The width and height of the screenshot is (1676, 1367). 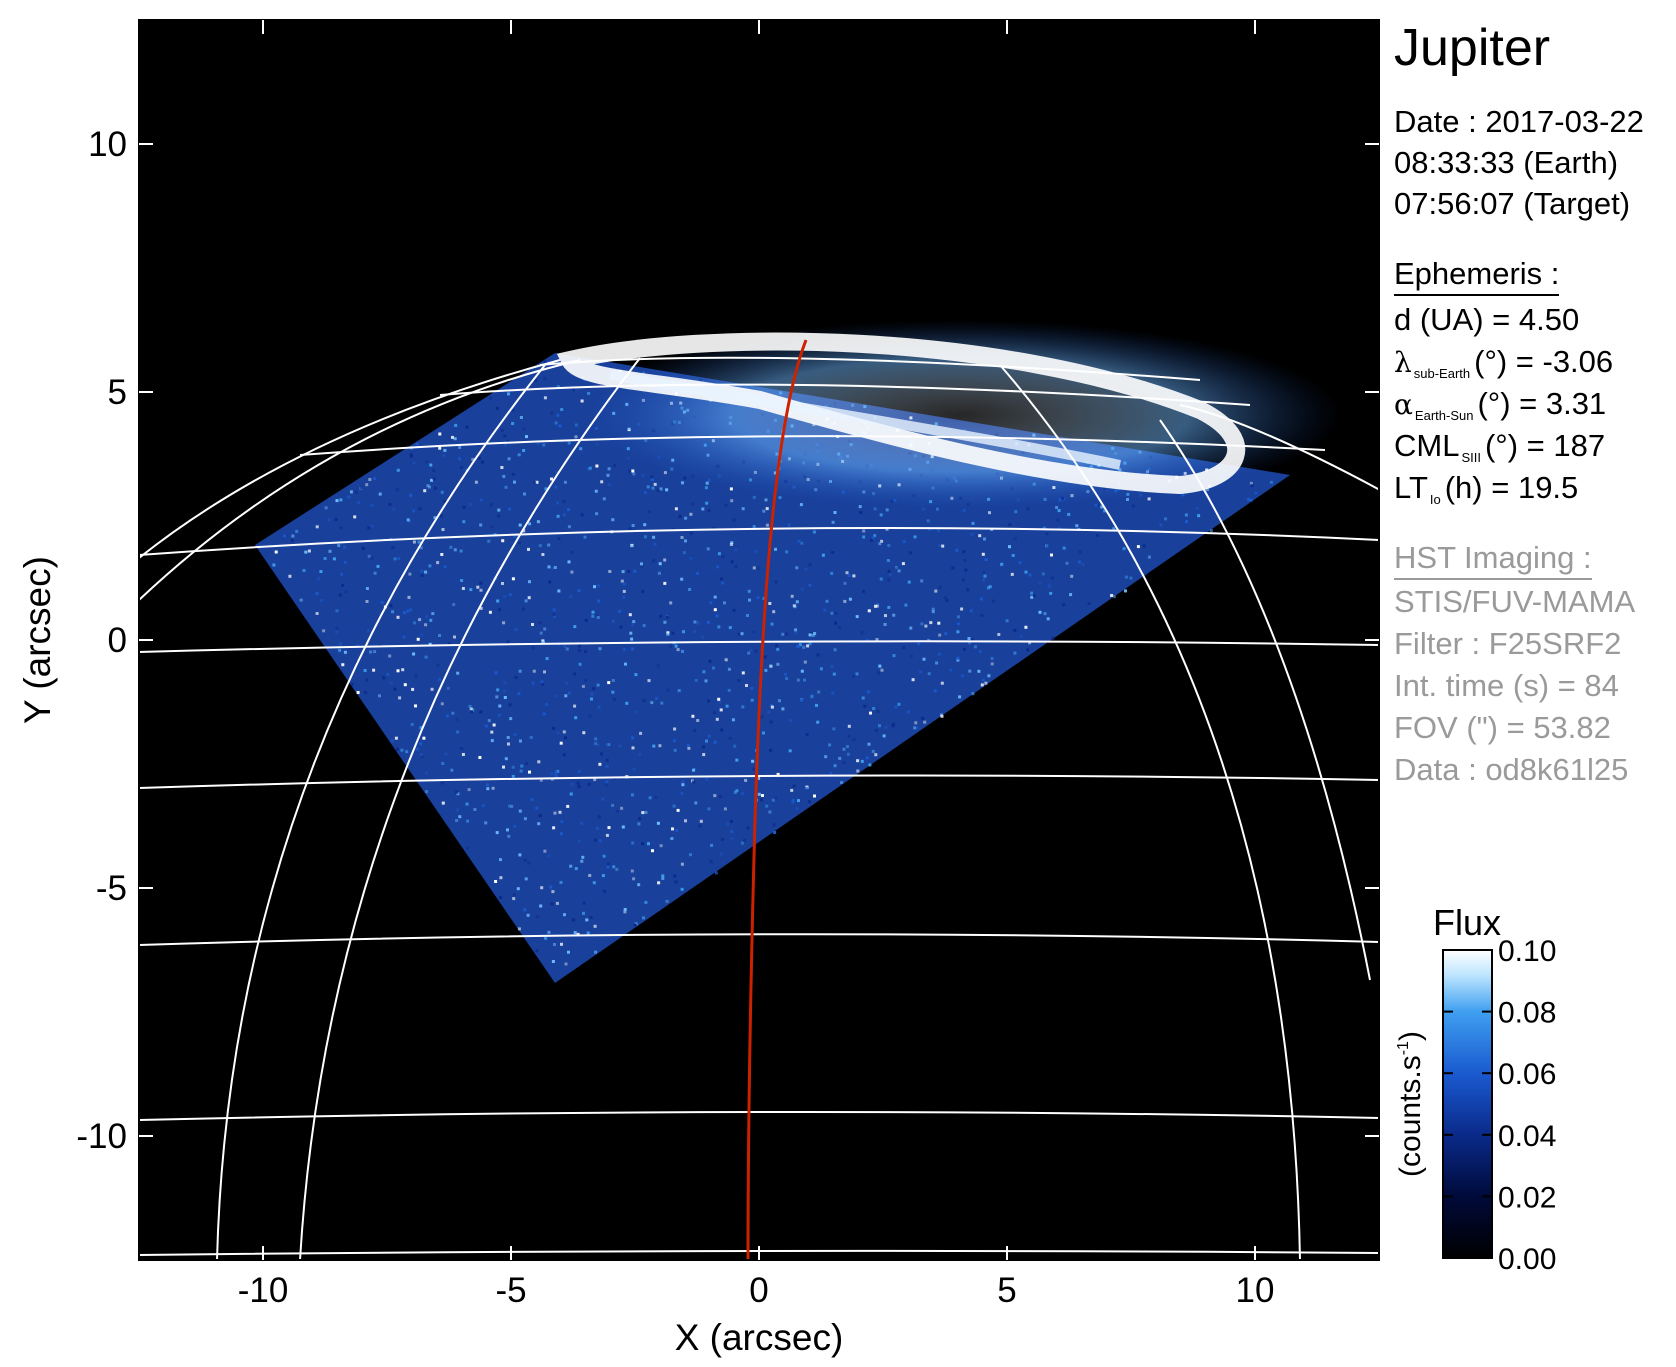 What do you see at coordinates (1477, 276) in the screenshot?
I see `ephemeris-header-text: Ephemeris :` at bounding box center [1477, 276].